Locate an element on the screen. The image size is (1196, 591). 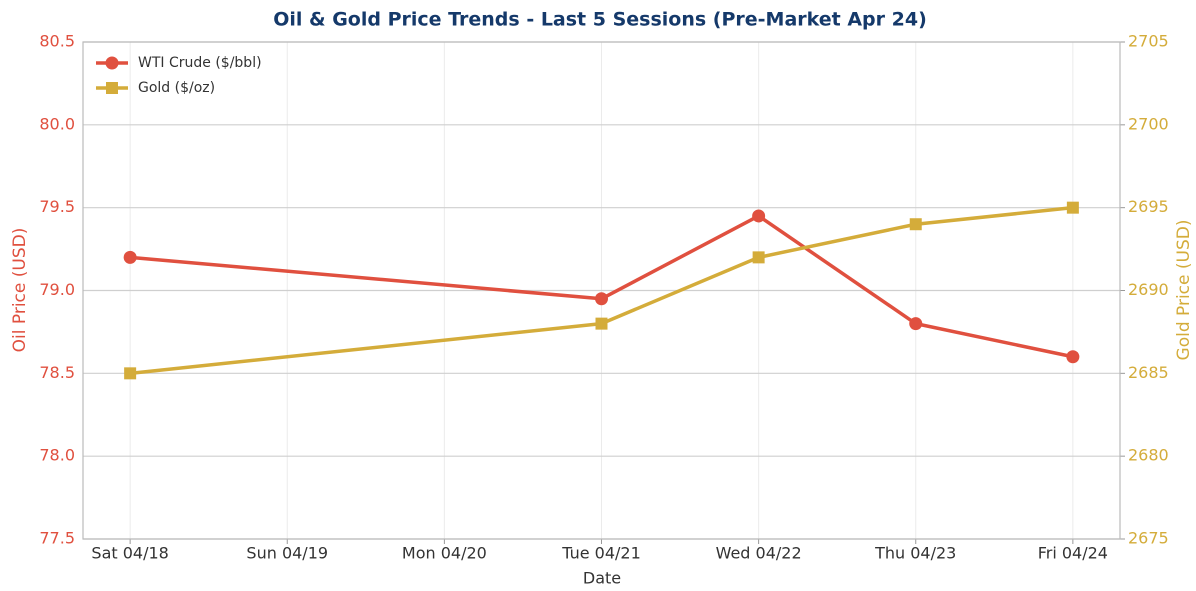
y-tick-label: 78.0 is located at coordinates (57, 455).